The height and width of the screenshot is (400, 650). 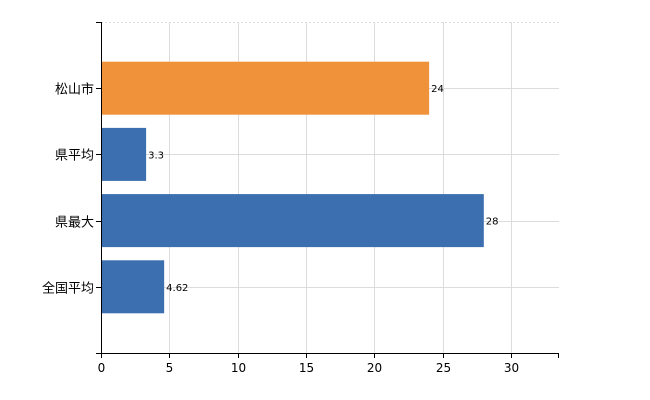 I want to click on data-label-1: 24, so click(x=437, y=89).